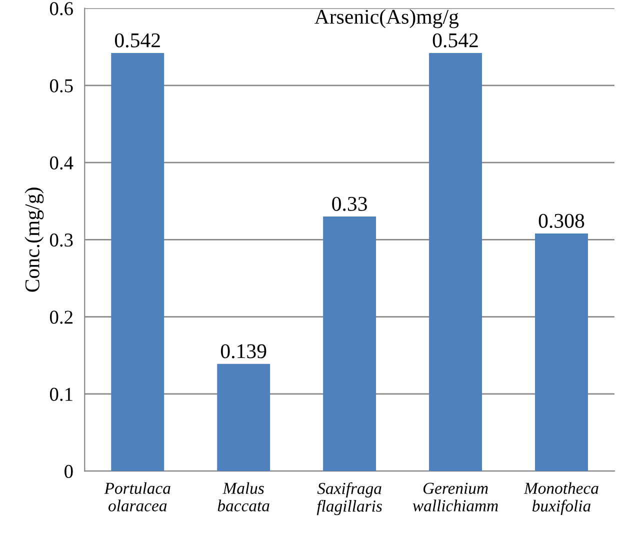 The width and height of the screenshot is (627, 551). What do you see at coordinates (61, 317) in the screenshot?
I see `y-tick-label: 0.2` at bounding box center [61, 317].